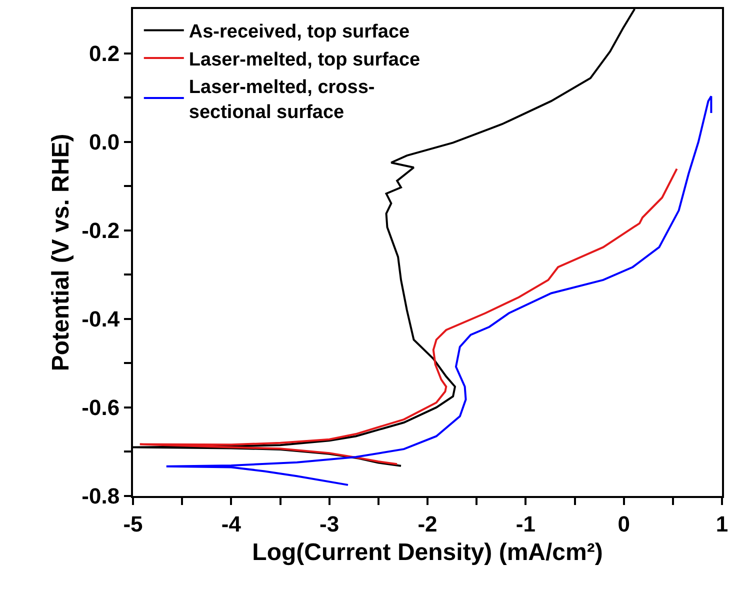  I want to click on x-axis-title: Log(Current Density) (mA/cm²), so click(427, 552).